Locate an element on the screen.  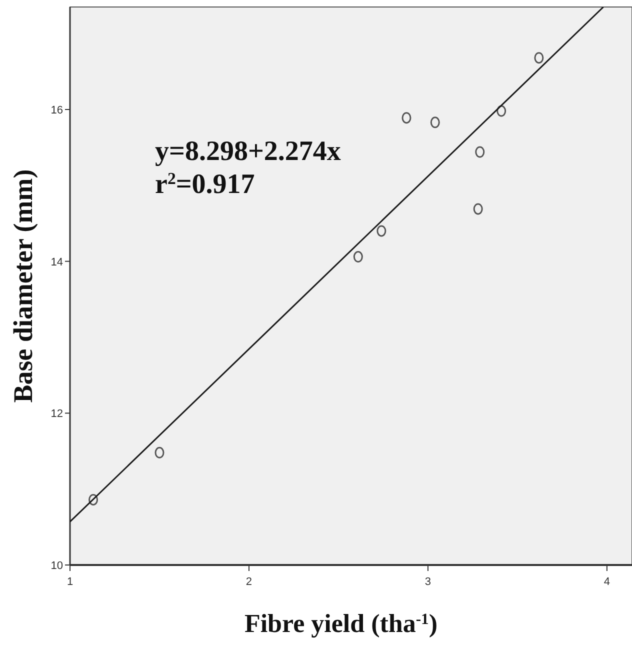
annotation: r$^{2}$=0.917 is located at coordinates (205, 184).